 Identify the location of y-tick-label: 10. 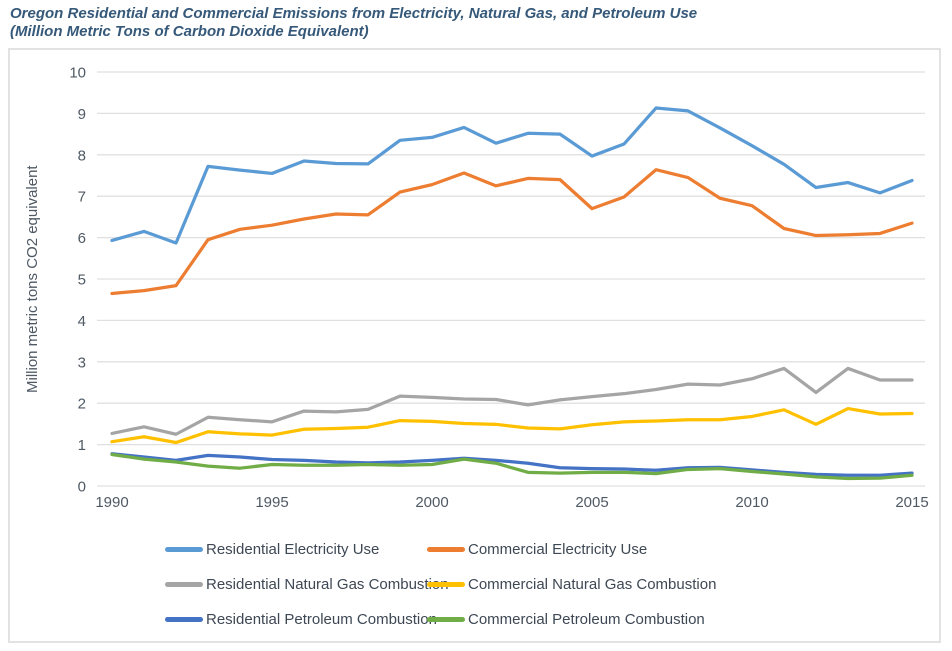
(77, 73).